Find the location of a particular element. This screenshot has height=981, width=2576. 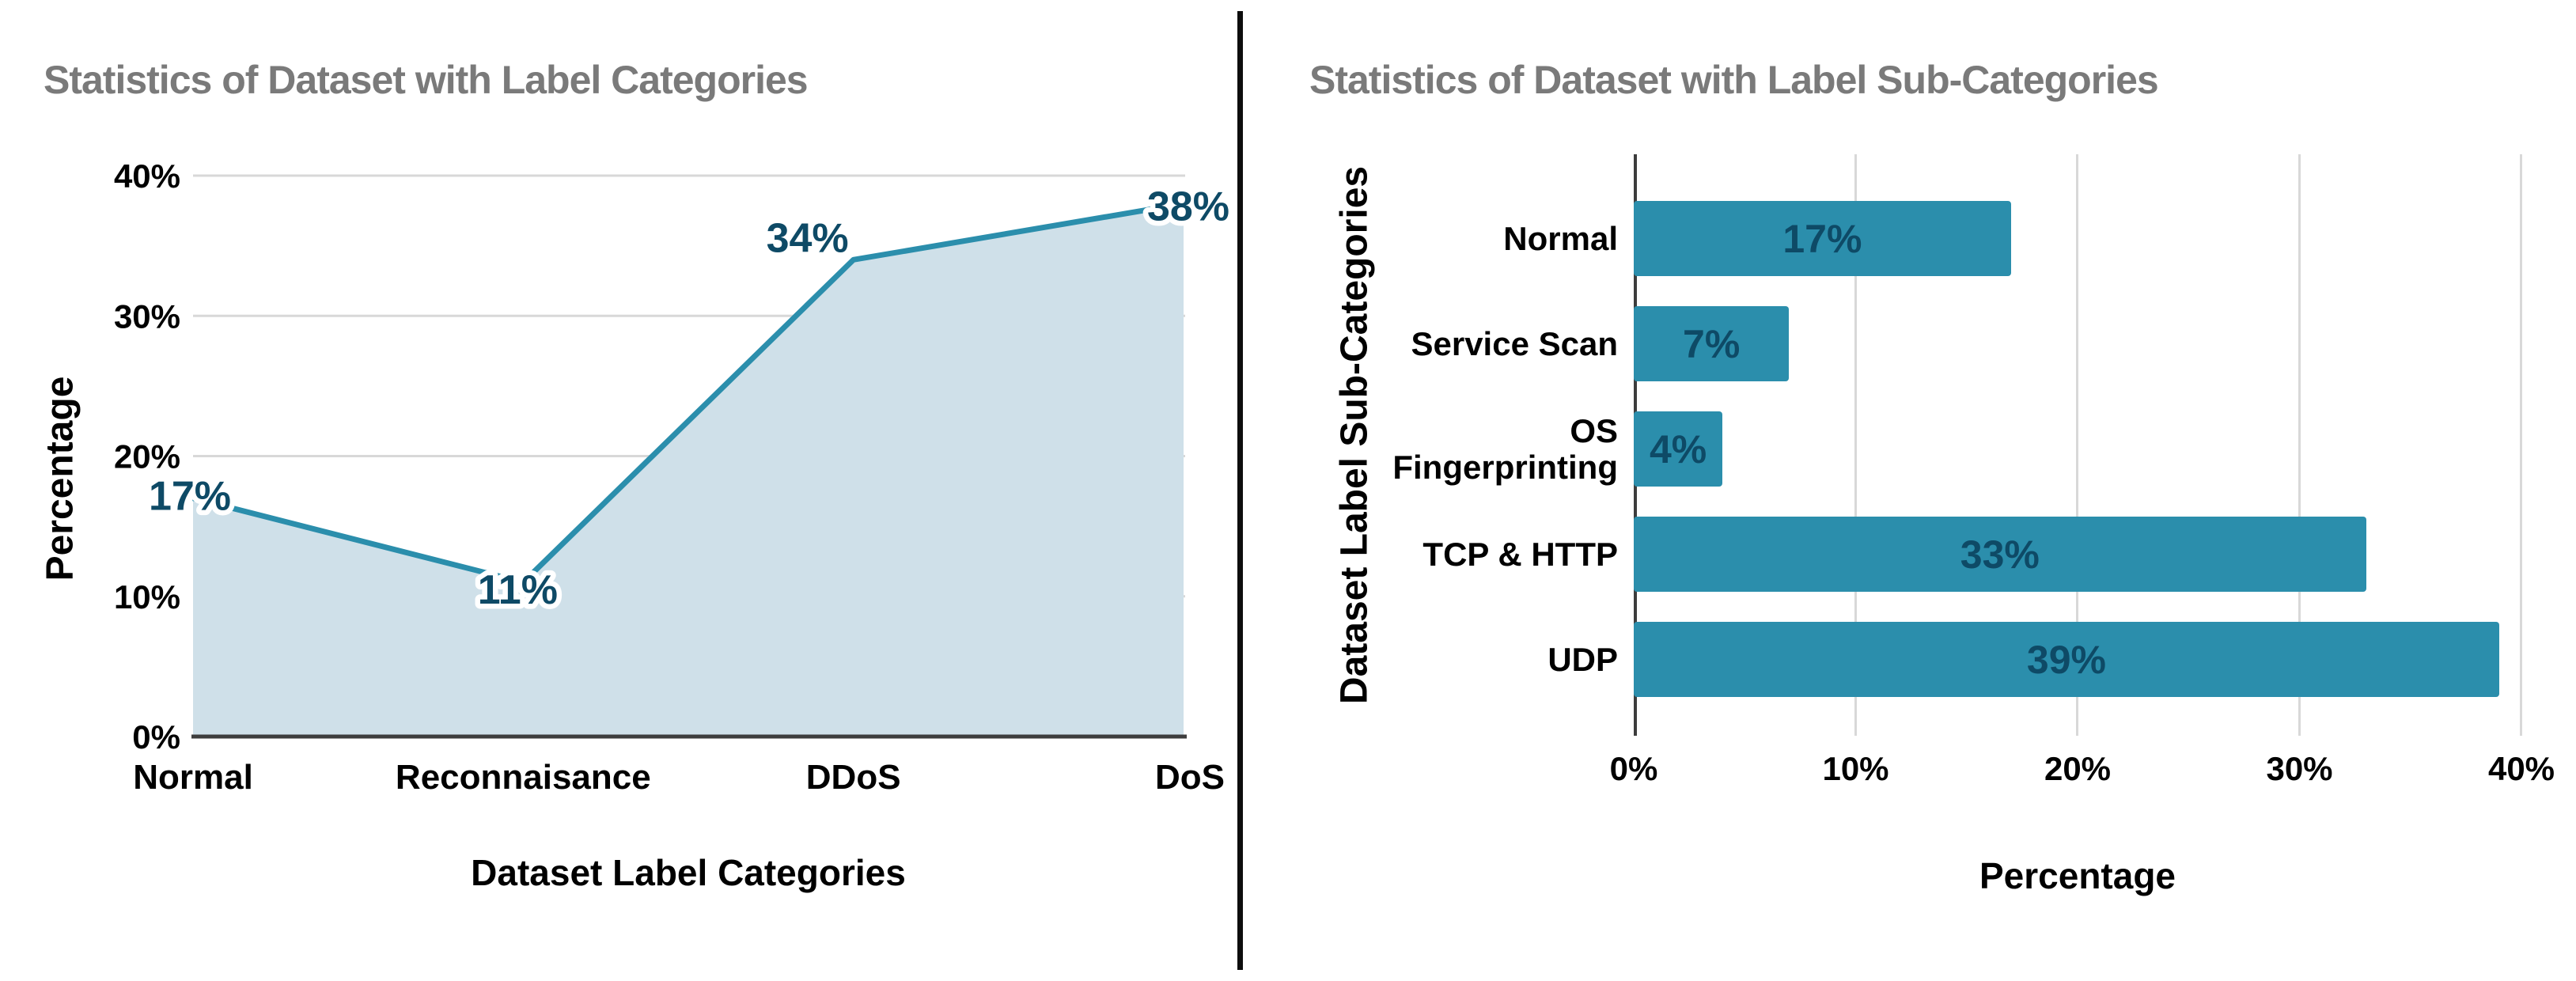

bar-category-label: Normal is located at coordinates (1560, 238).